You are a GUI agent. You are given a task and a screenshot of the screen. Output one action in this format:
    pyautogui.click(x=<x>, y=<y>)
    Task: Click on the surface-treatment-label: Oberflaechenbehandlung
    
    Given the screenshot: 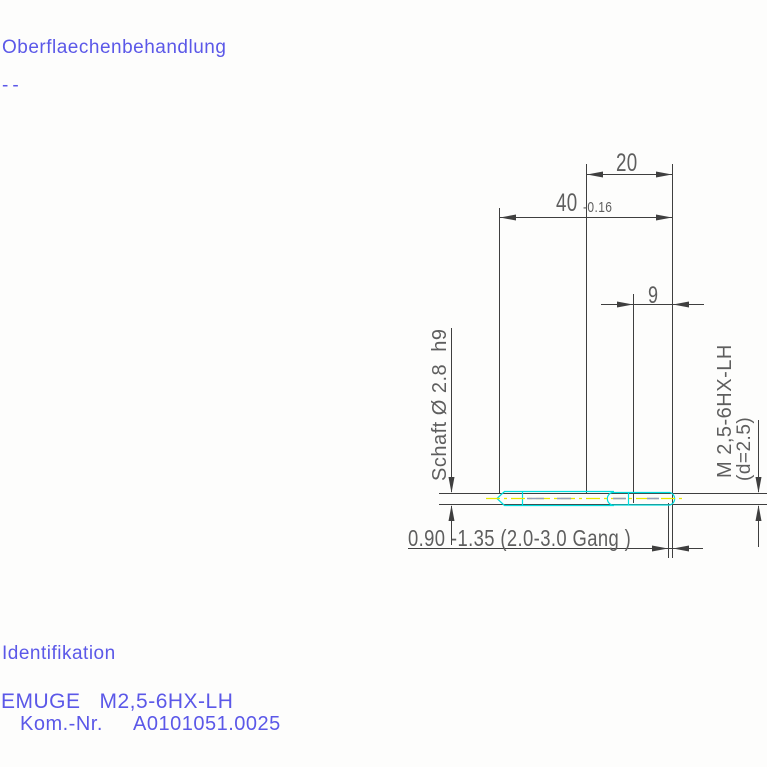 What is the action you would take?
    pyautogui.click(x=114, y=47)
    